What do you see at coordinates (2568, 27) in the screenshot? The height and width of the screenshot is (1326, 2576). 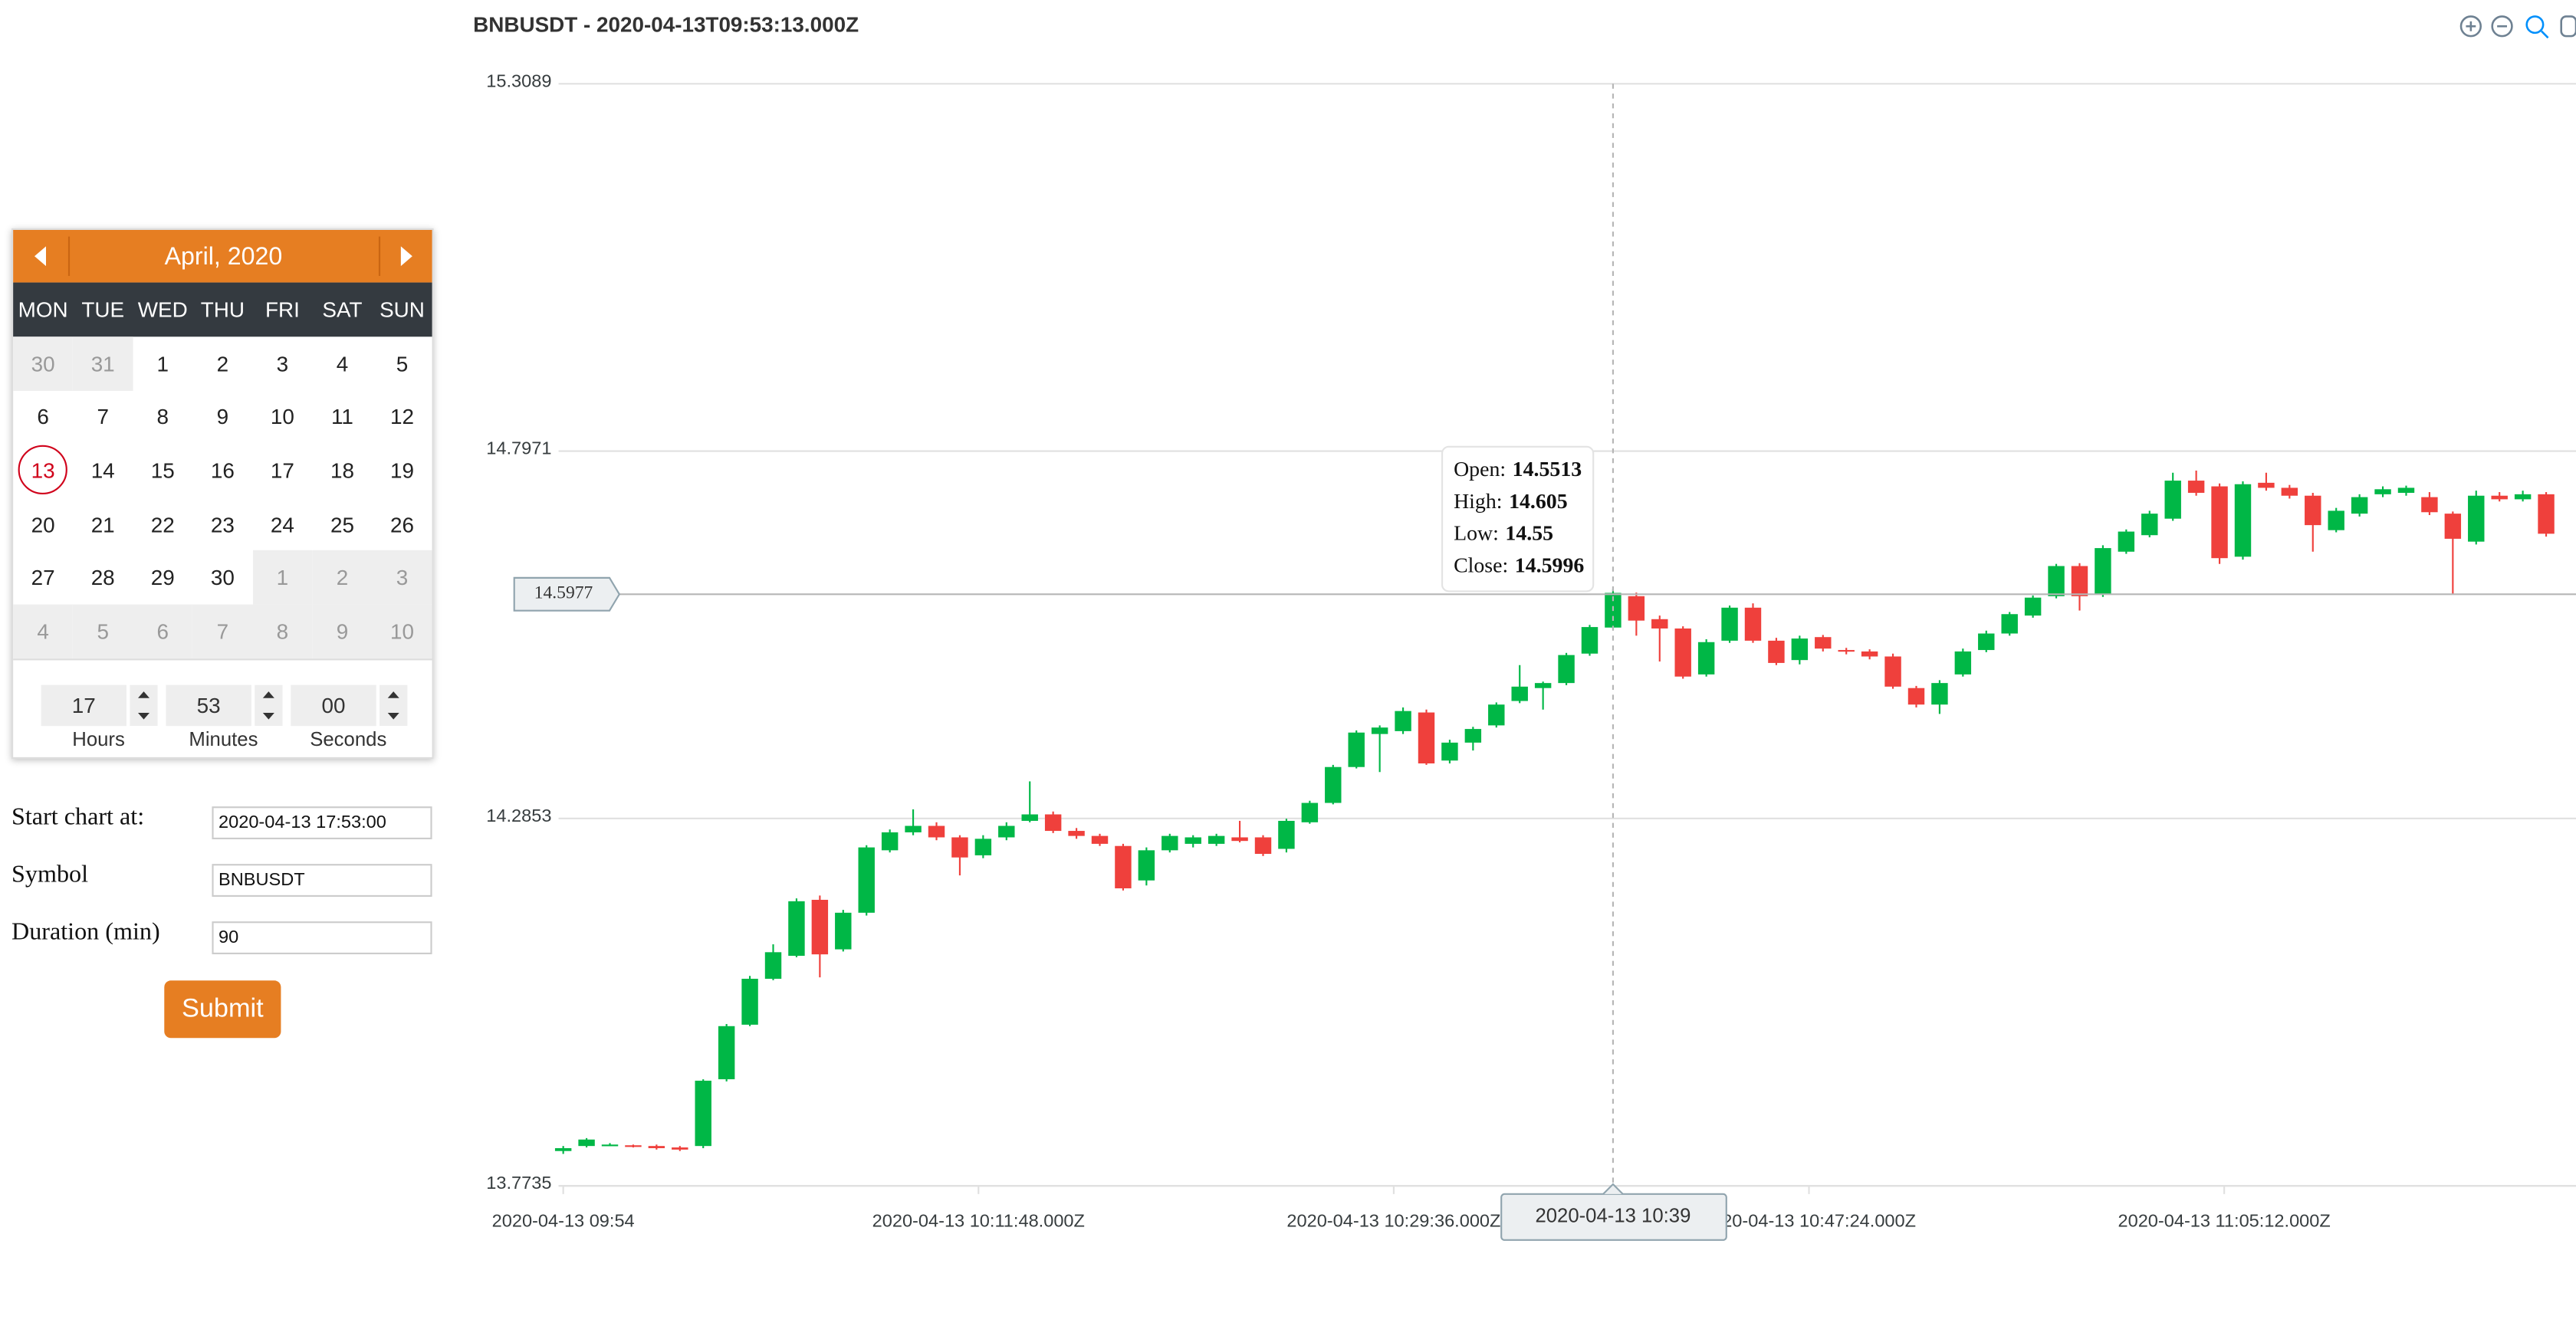 I see `pan` at bounding box center [2568, 27].